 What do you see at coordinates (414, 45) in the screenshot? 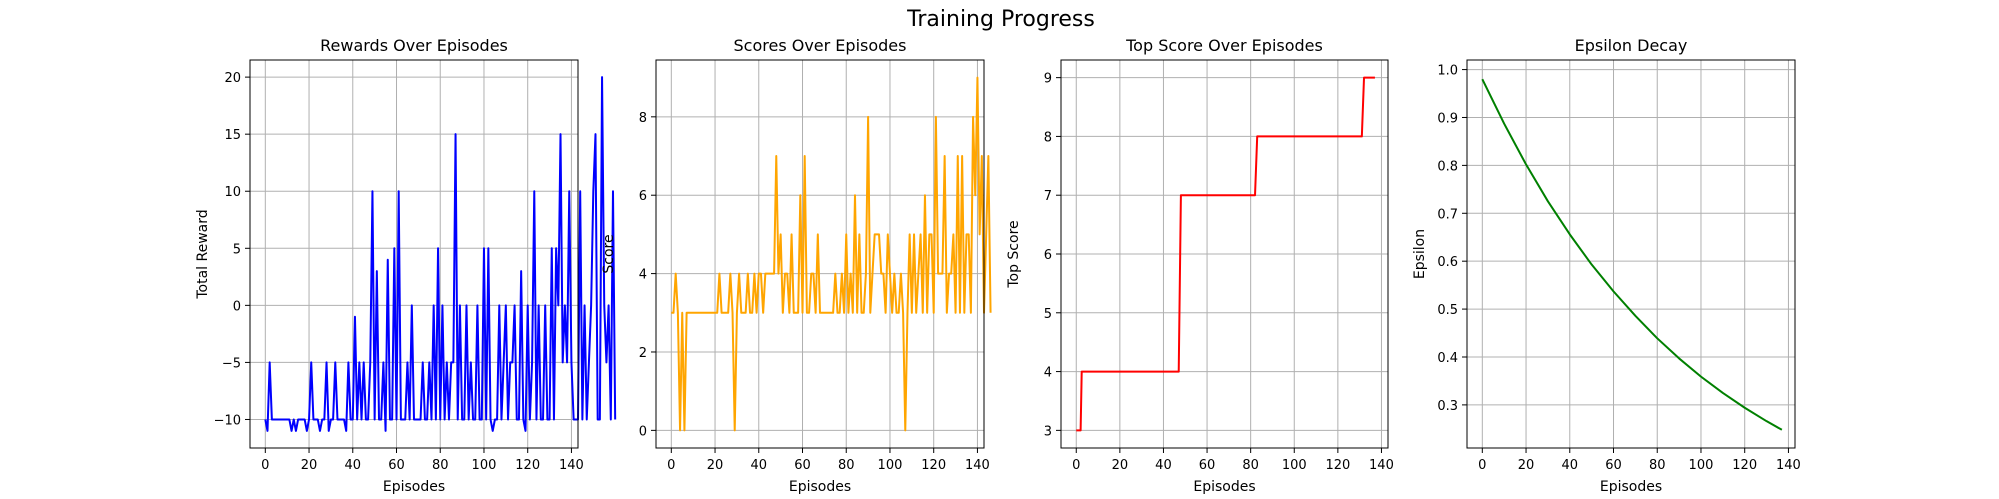
I see `rewards-title: Rewards Over Episodes` at bounding box center [414, 45].